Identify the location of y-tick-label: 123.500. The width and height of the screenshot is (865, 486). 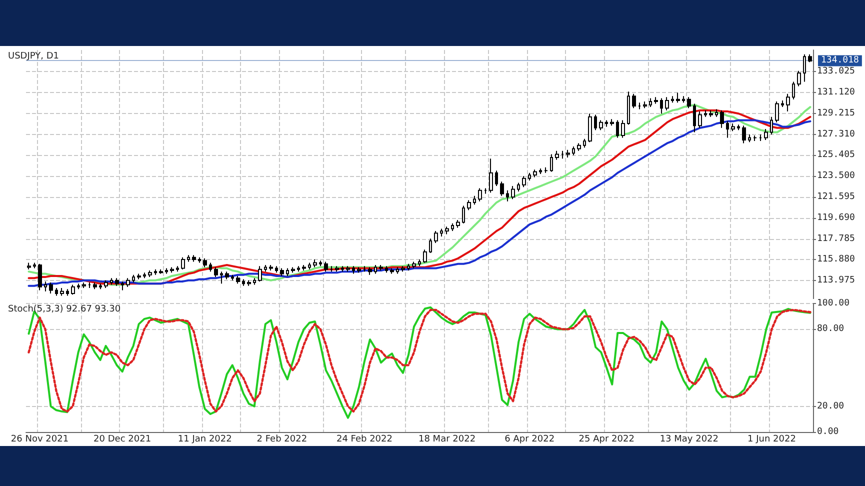
(836, 176).